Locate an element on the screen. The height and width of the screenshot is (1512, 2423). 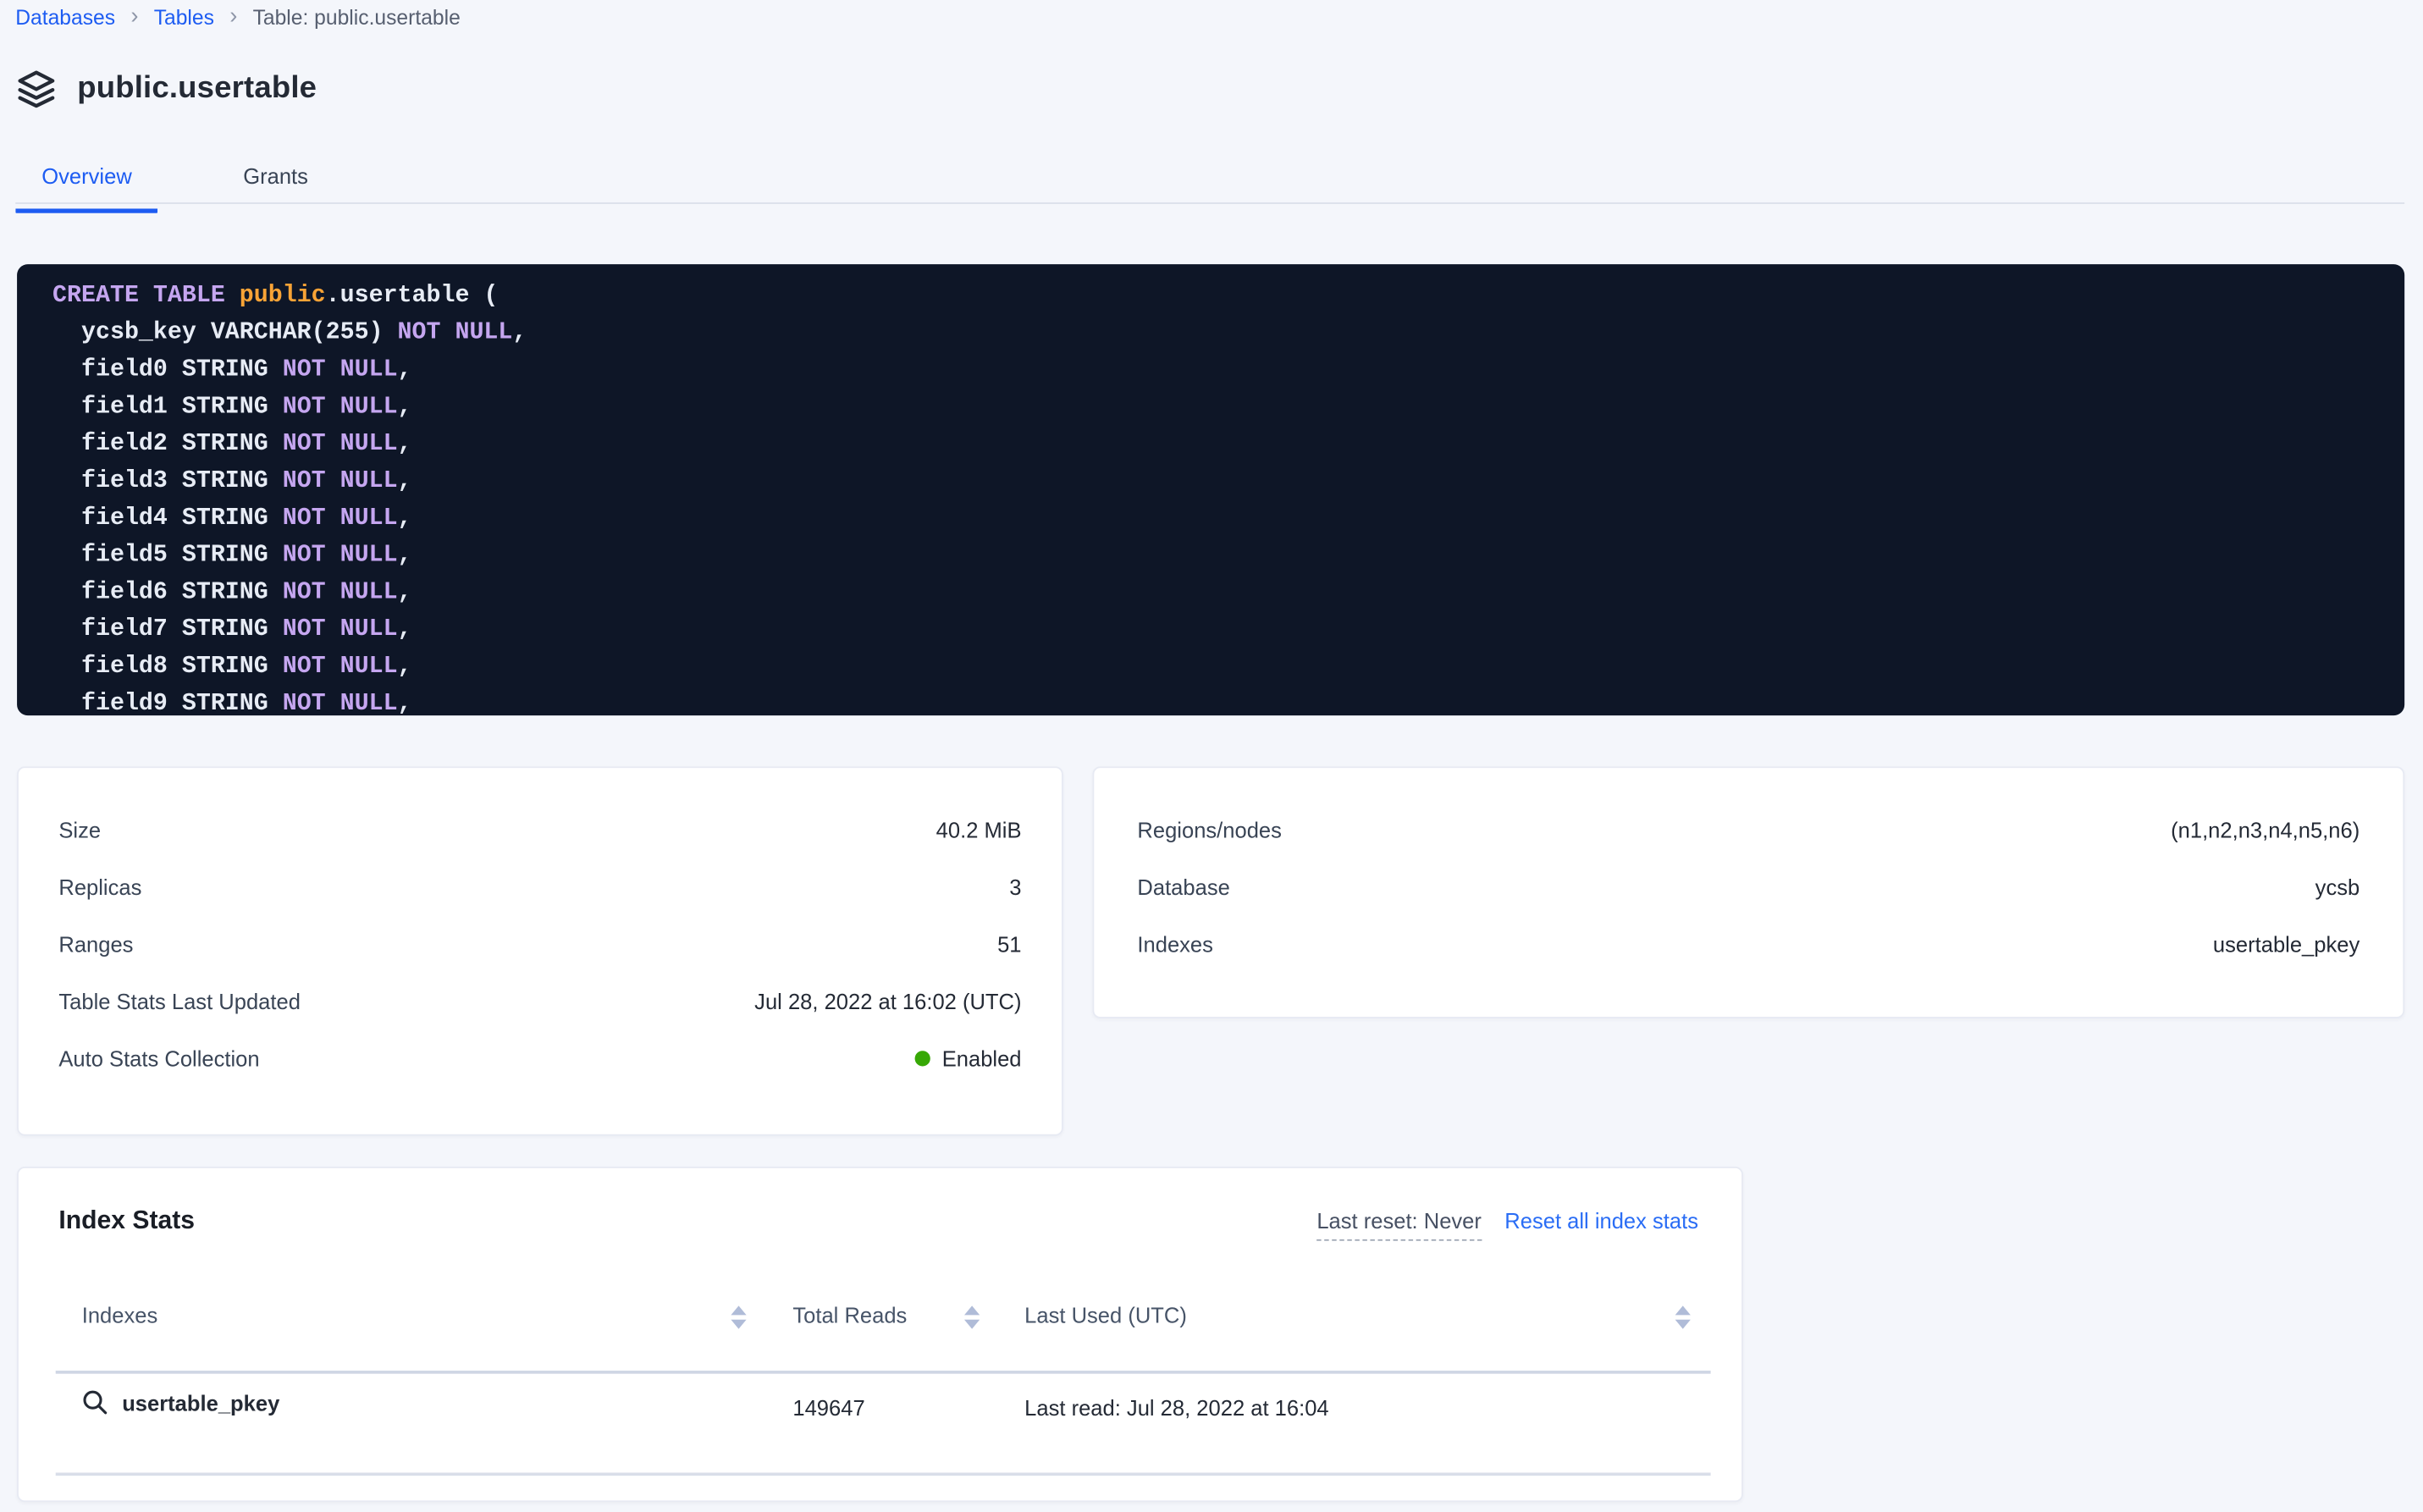
sql-line: field9 STRING NOT NULL, is located at coordinates (232, 702).